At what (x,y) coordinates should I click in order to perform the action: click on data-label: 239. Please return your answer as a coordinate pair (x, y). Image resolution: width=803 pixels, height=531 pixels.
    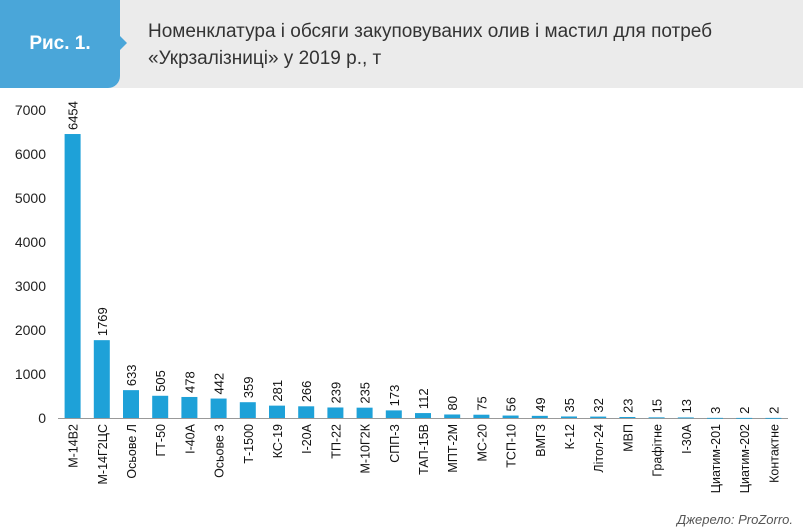
    Looking at the image, I should click on (335, 393).